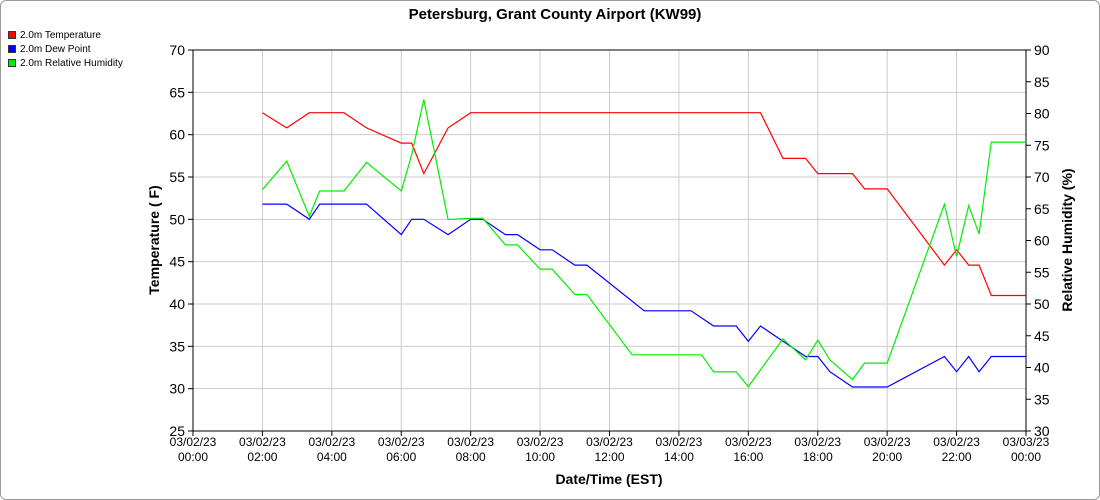  Describe the element at coordinates (1042, 82) in the screenshot. I see `y2-tick-label: 85` at that location.